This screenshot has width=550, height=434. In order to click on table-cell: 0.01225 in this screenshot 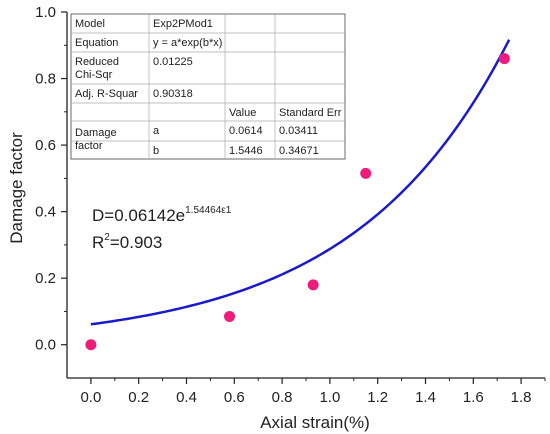, I will do `click(173, 62)`.